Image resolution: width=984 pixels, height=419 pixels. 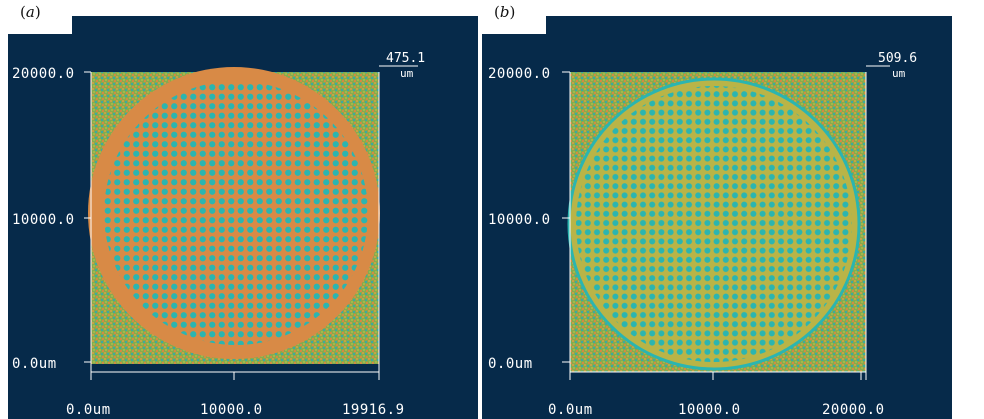 I want to click on panel-b-tag: (b), so click(x=514, y=17).